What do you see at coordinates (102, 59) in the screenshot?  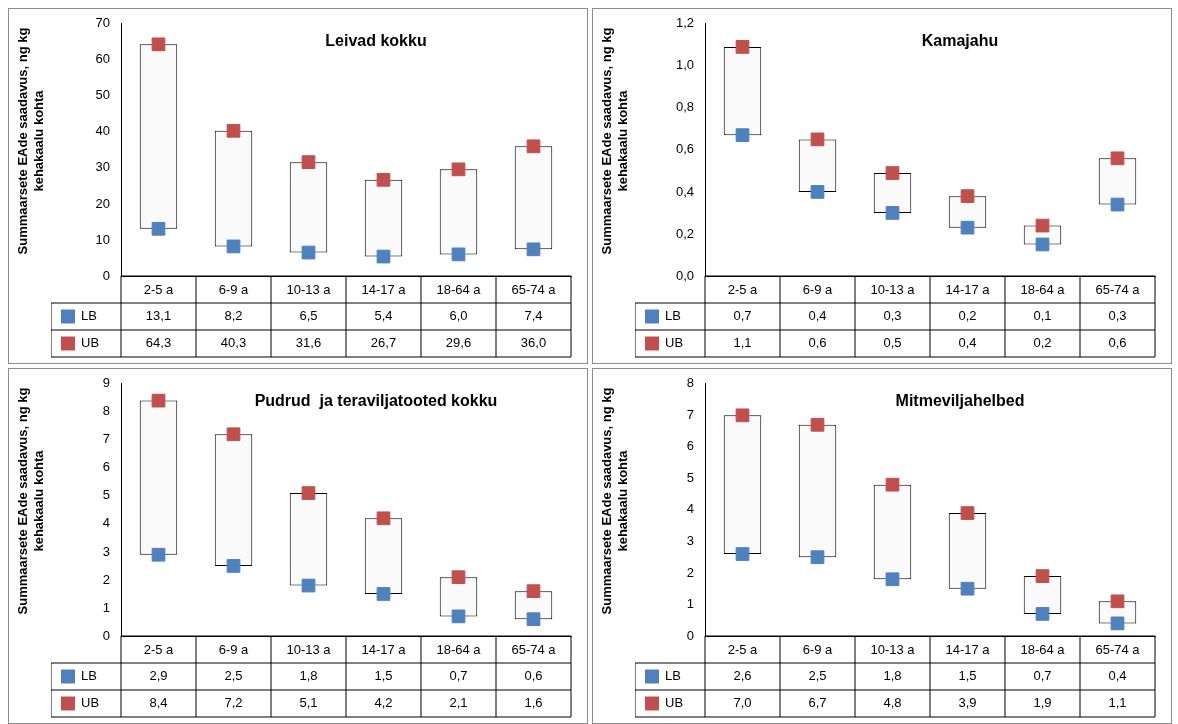 I see `y-tick-label: 60` at bounding box center [102, 59].